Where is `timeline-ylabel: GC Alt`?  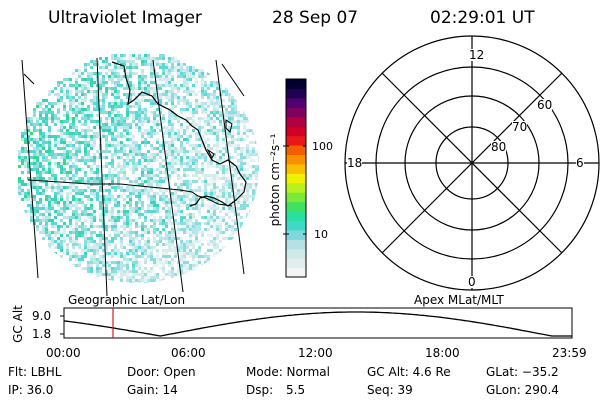
timeline-ylabel: GC Alt is located at coordinates (18, 324).